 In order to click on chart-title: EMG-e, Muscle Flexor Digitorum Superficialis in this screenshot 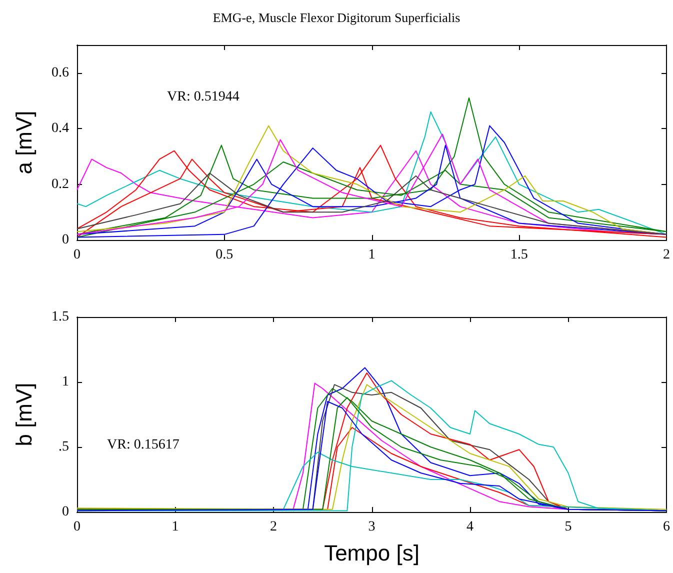, I will do `click(336, 17)`.